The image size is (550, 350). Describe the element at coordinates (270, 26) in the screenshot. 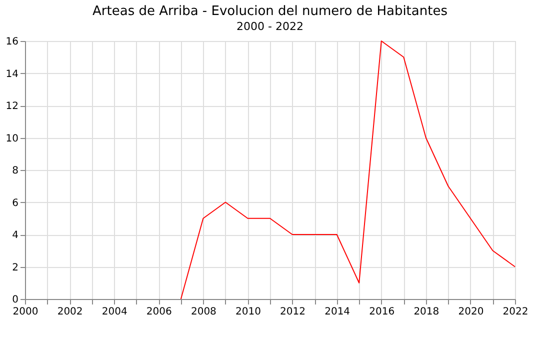

I see `chart-subtitle: 2000 - 2022` at that location.